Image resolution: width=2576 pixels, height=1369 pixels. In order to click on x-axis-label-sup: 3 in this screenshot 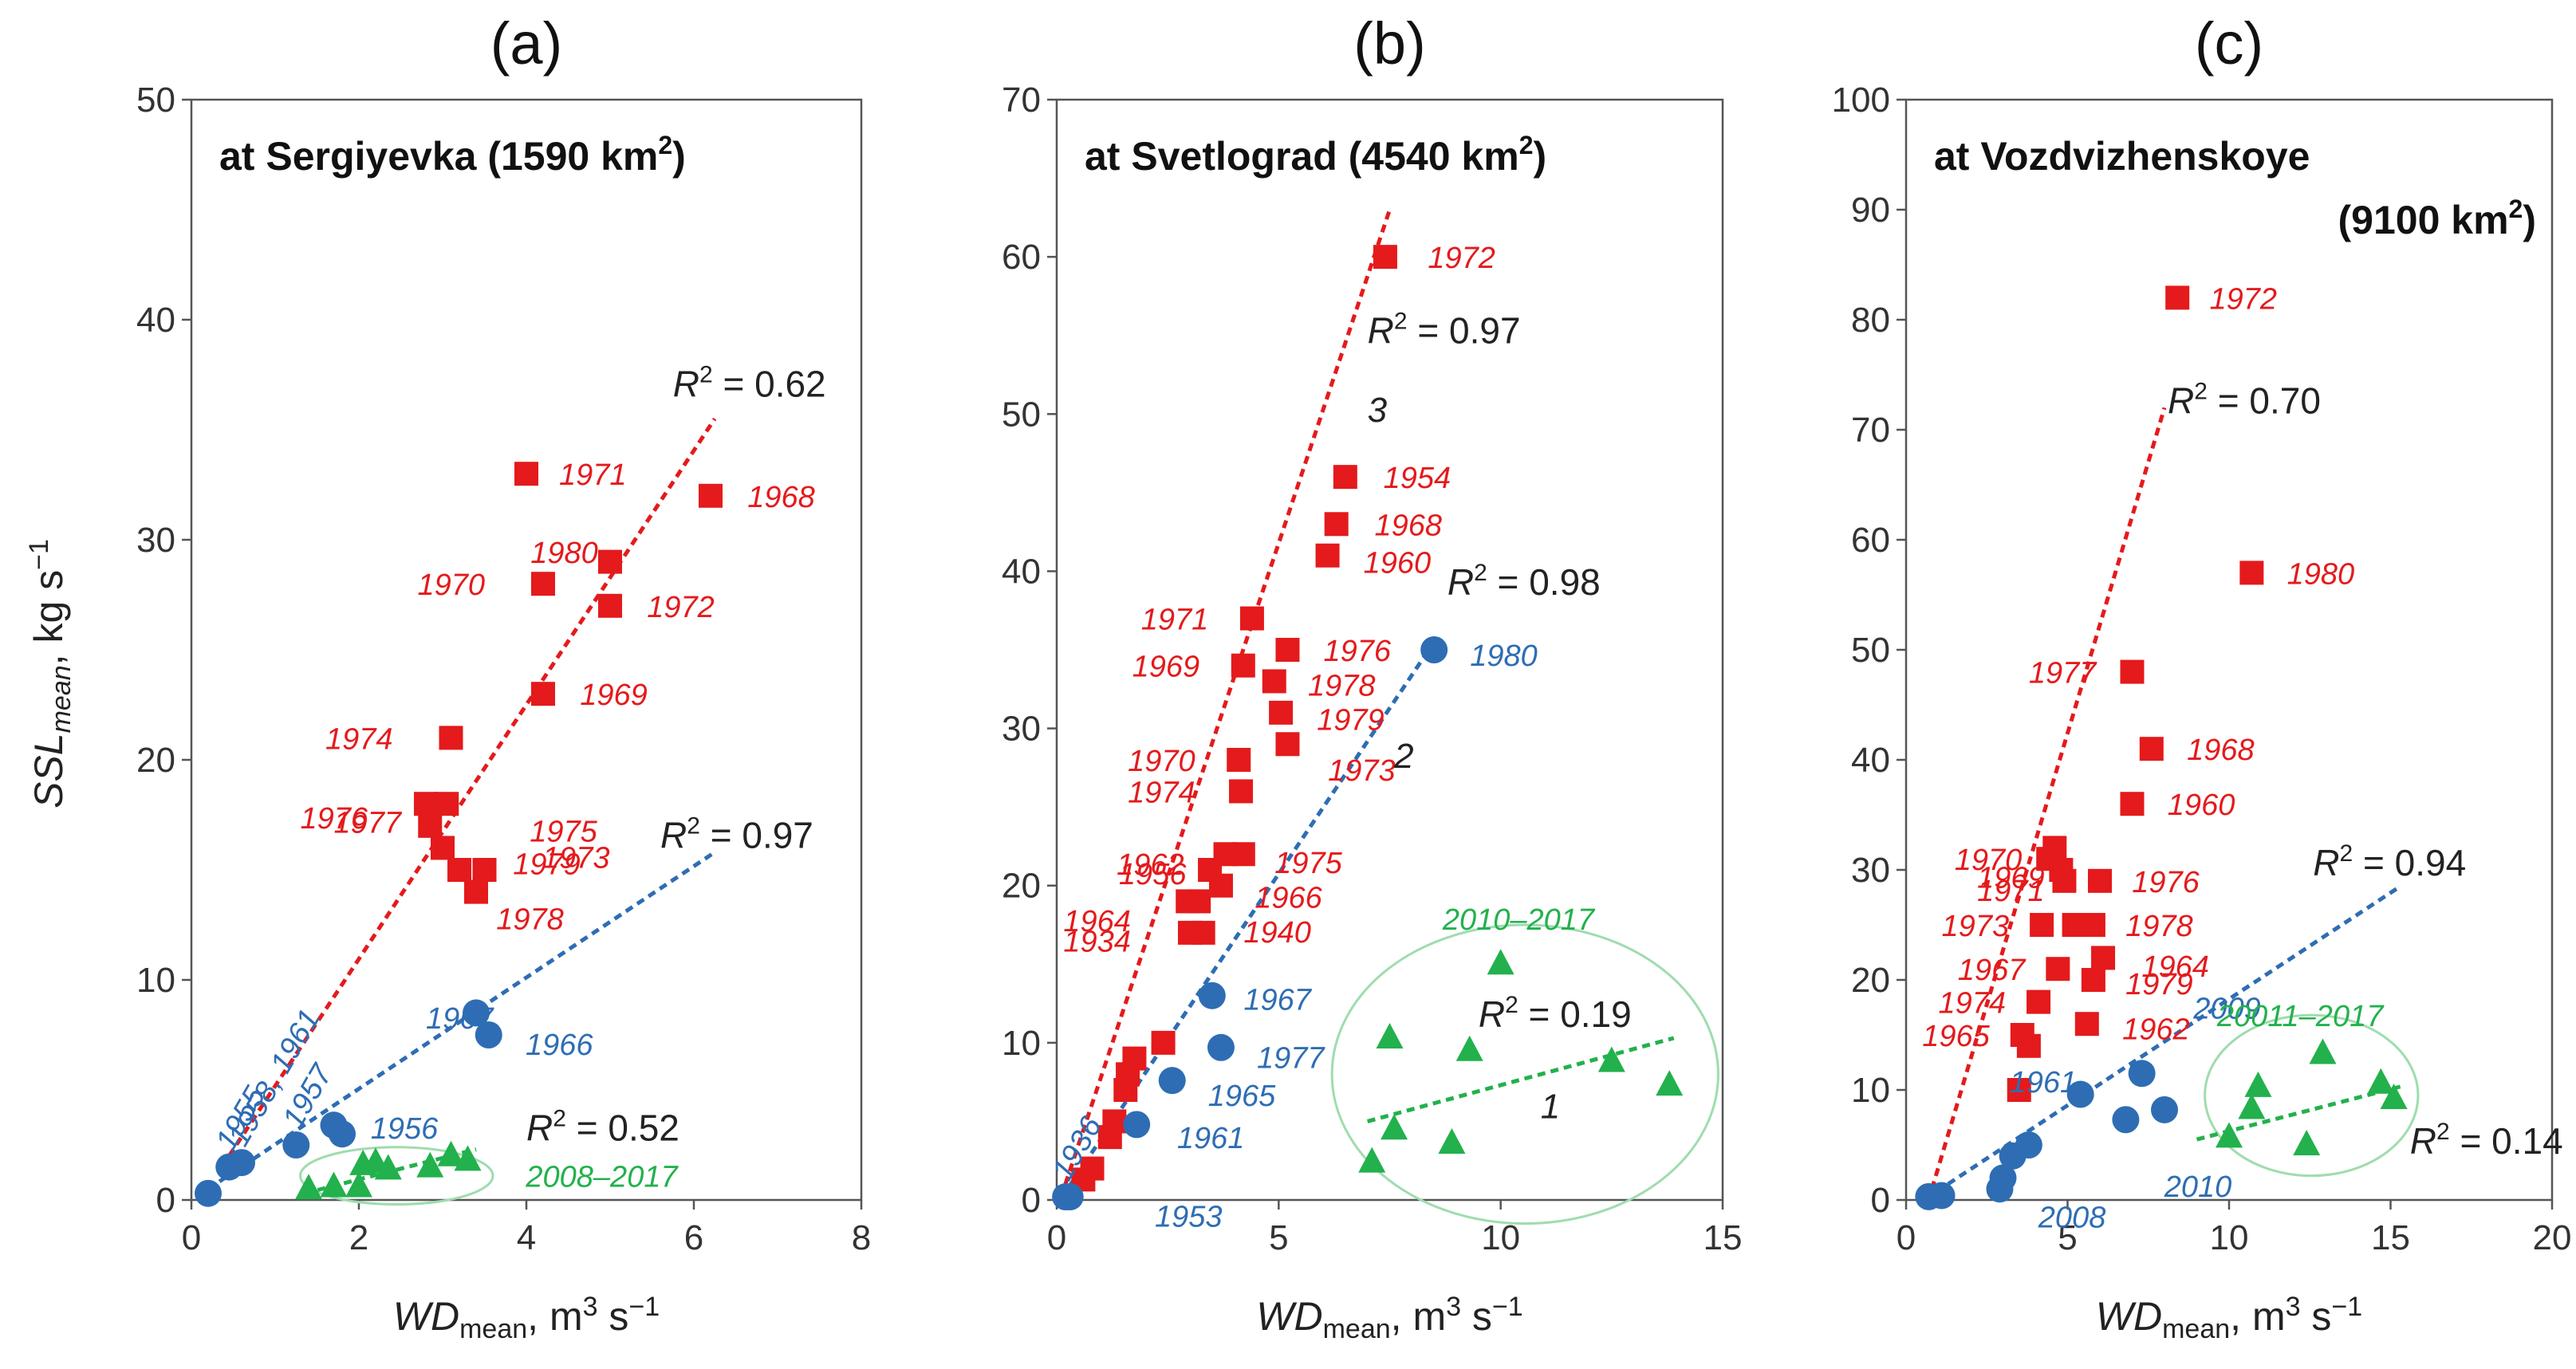, I will do `click(2293, 1307)`.